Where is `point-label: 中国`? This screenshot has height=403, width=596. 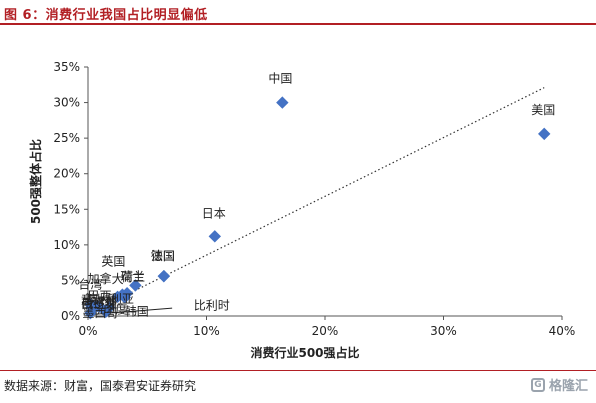
point-label: 中国 is located at coordinates (280, 78).